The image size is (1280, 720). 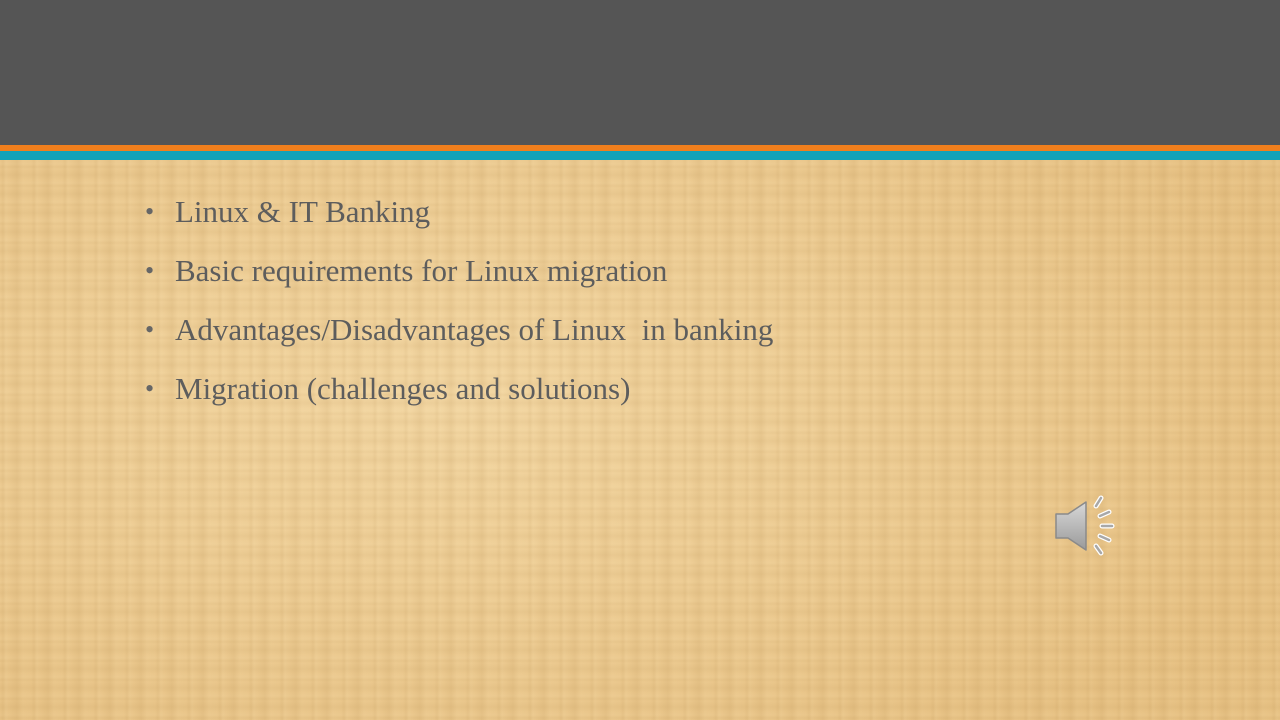 I want to click on orange-accent-stripe, so click(x=640, y=148).